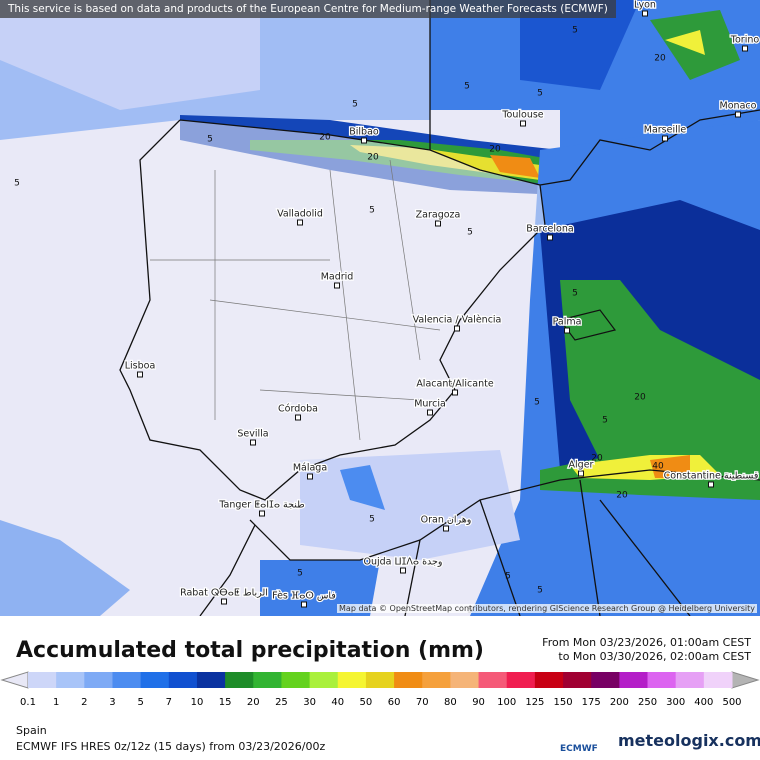 This screenshot has width=760, height=760. What do you see at coordinates (745, 40) in the screenshot?
I see `city-label: Torino` at bounding box center [745, 40].